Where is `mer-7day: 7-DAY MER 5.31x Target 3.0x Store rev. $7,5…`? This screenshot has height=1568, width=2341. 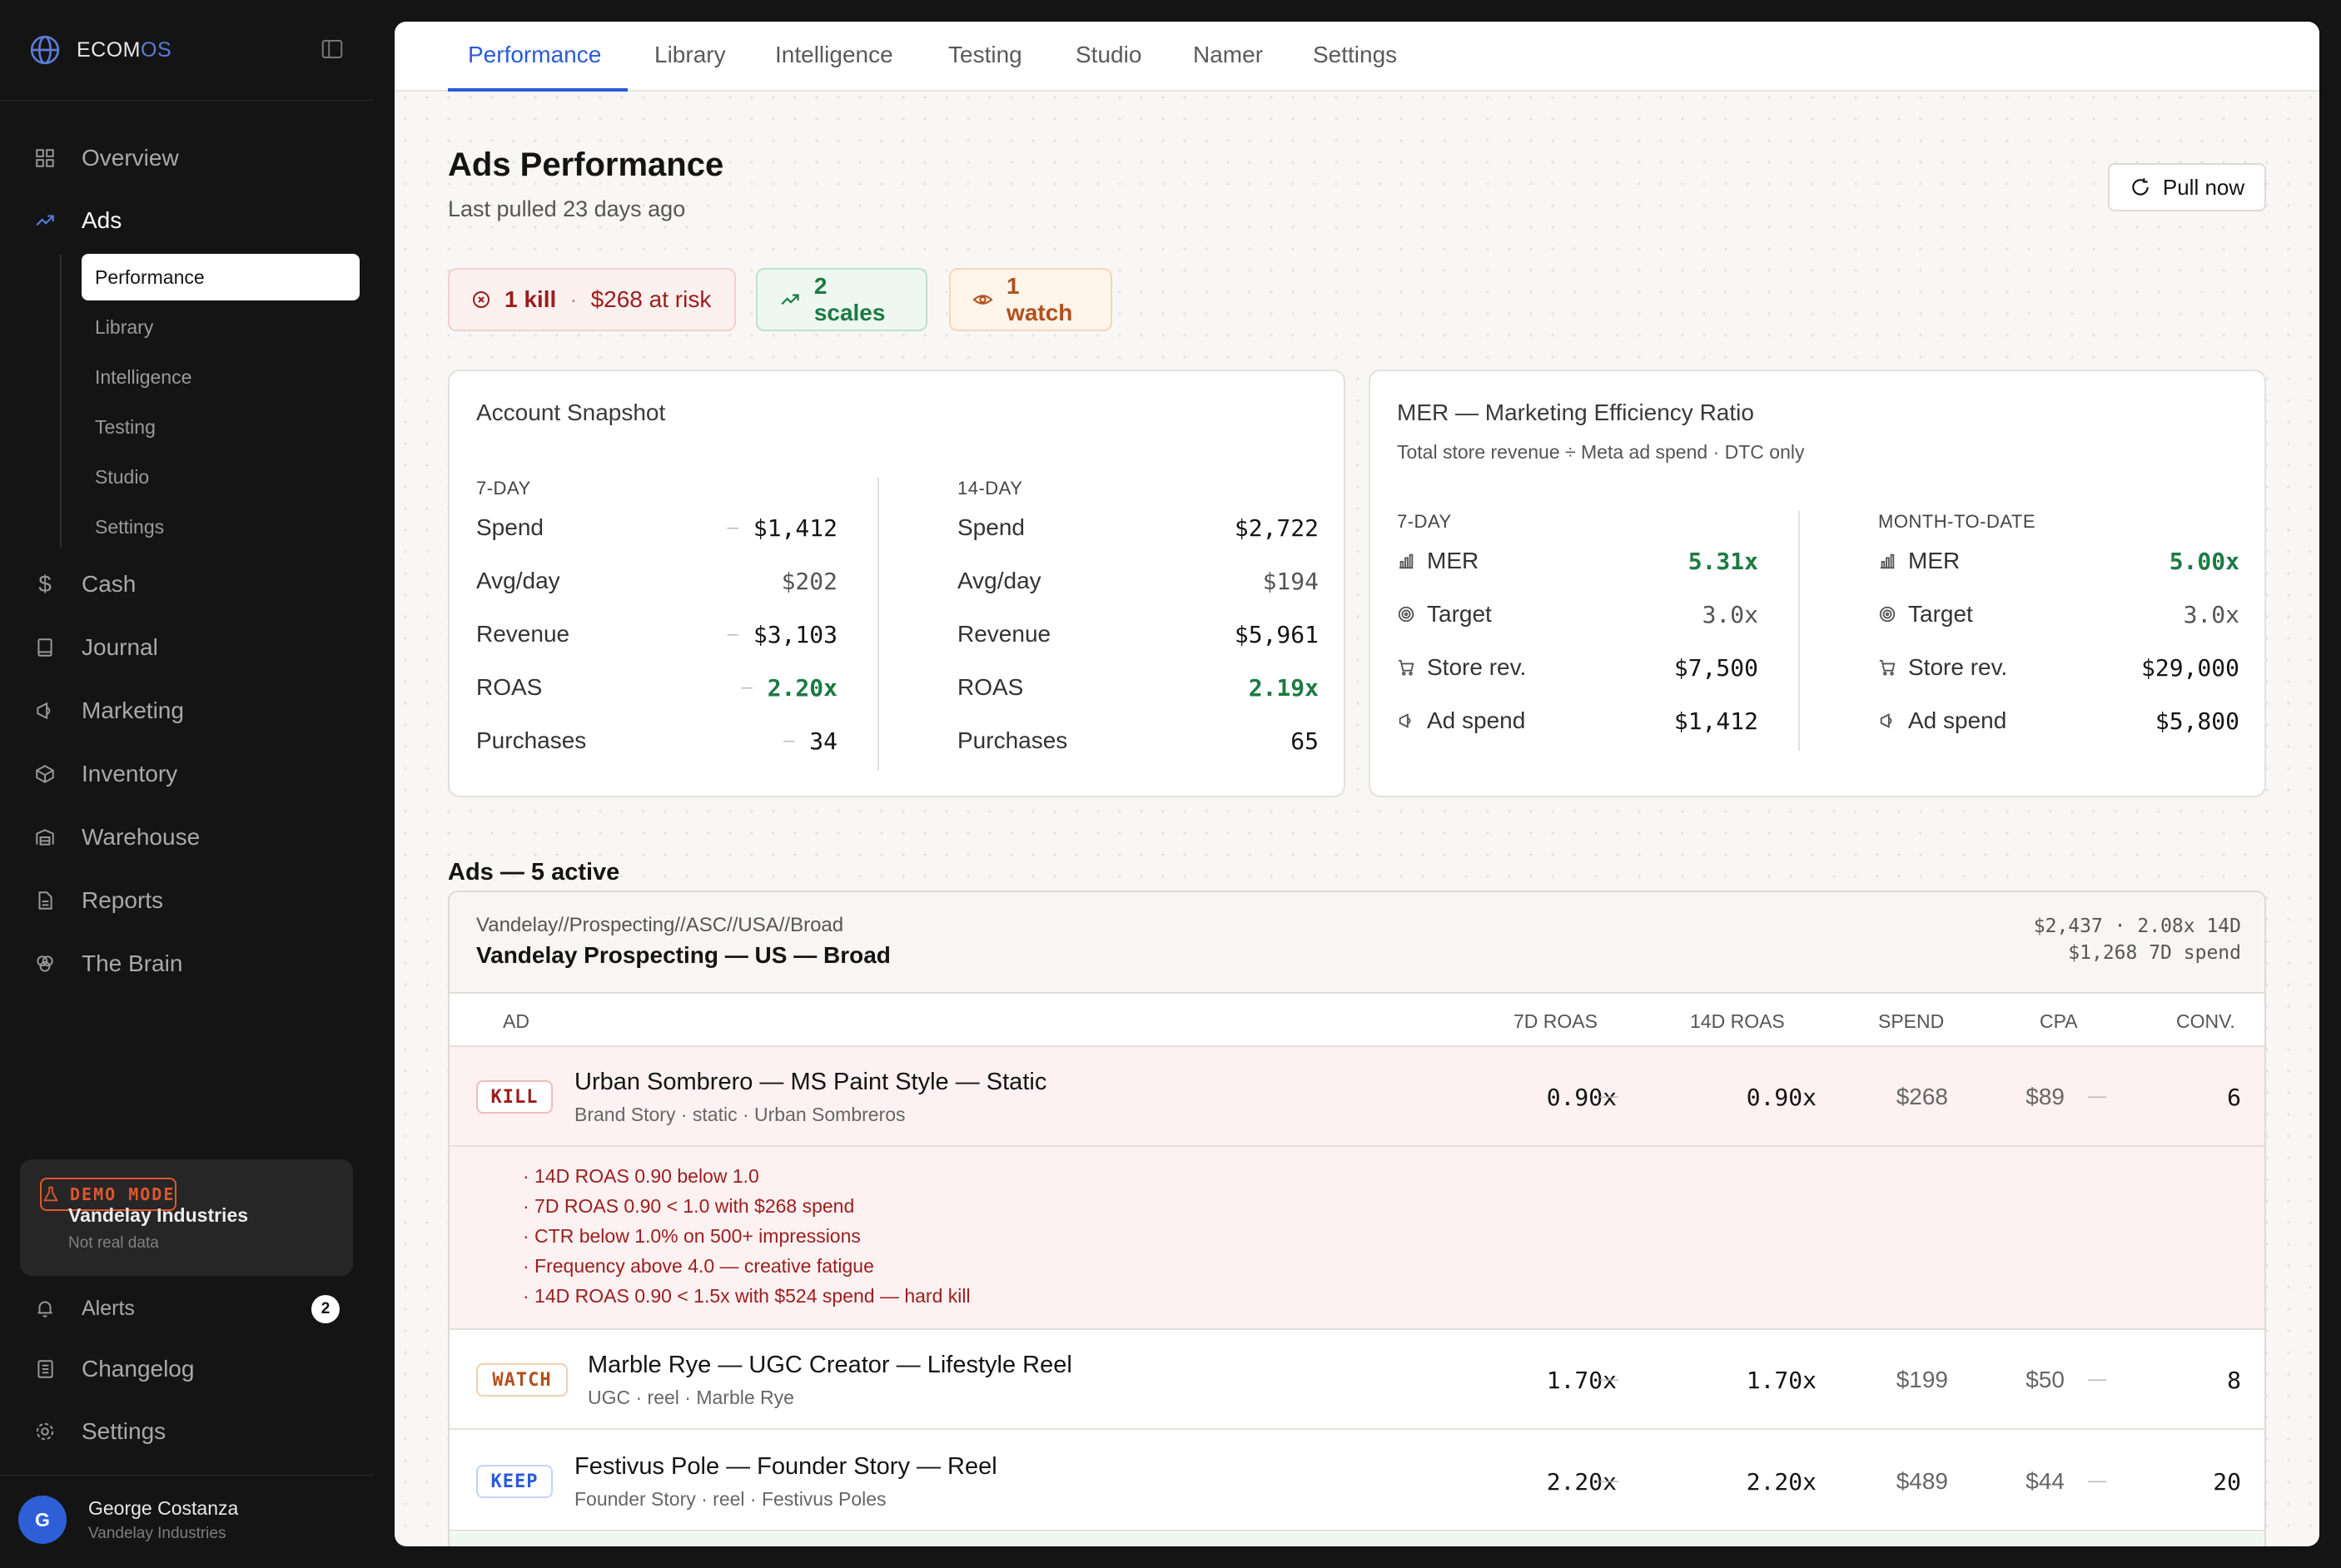
mer-7day: 7-DAY MER 5.31x Target 3.0x Store rev. $7,5… is located at coordinates (1577, 629).